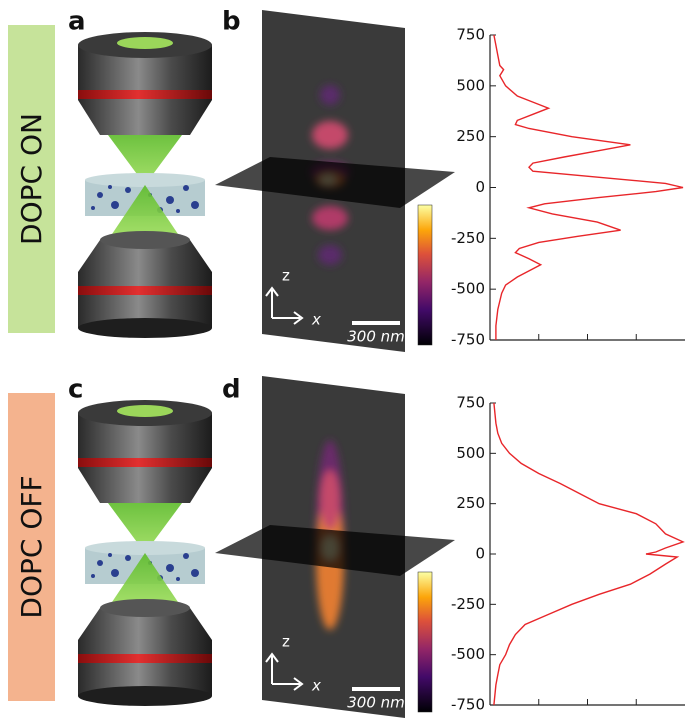  I want to click on condition-label: DOPC OFF, so click(31, 546).